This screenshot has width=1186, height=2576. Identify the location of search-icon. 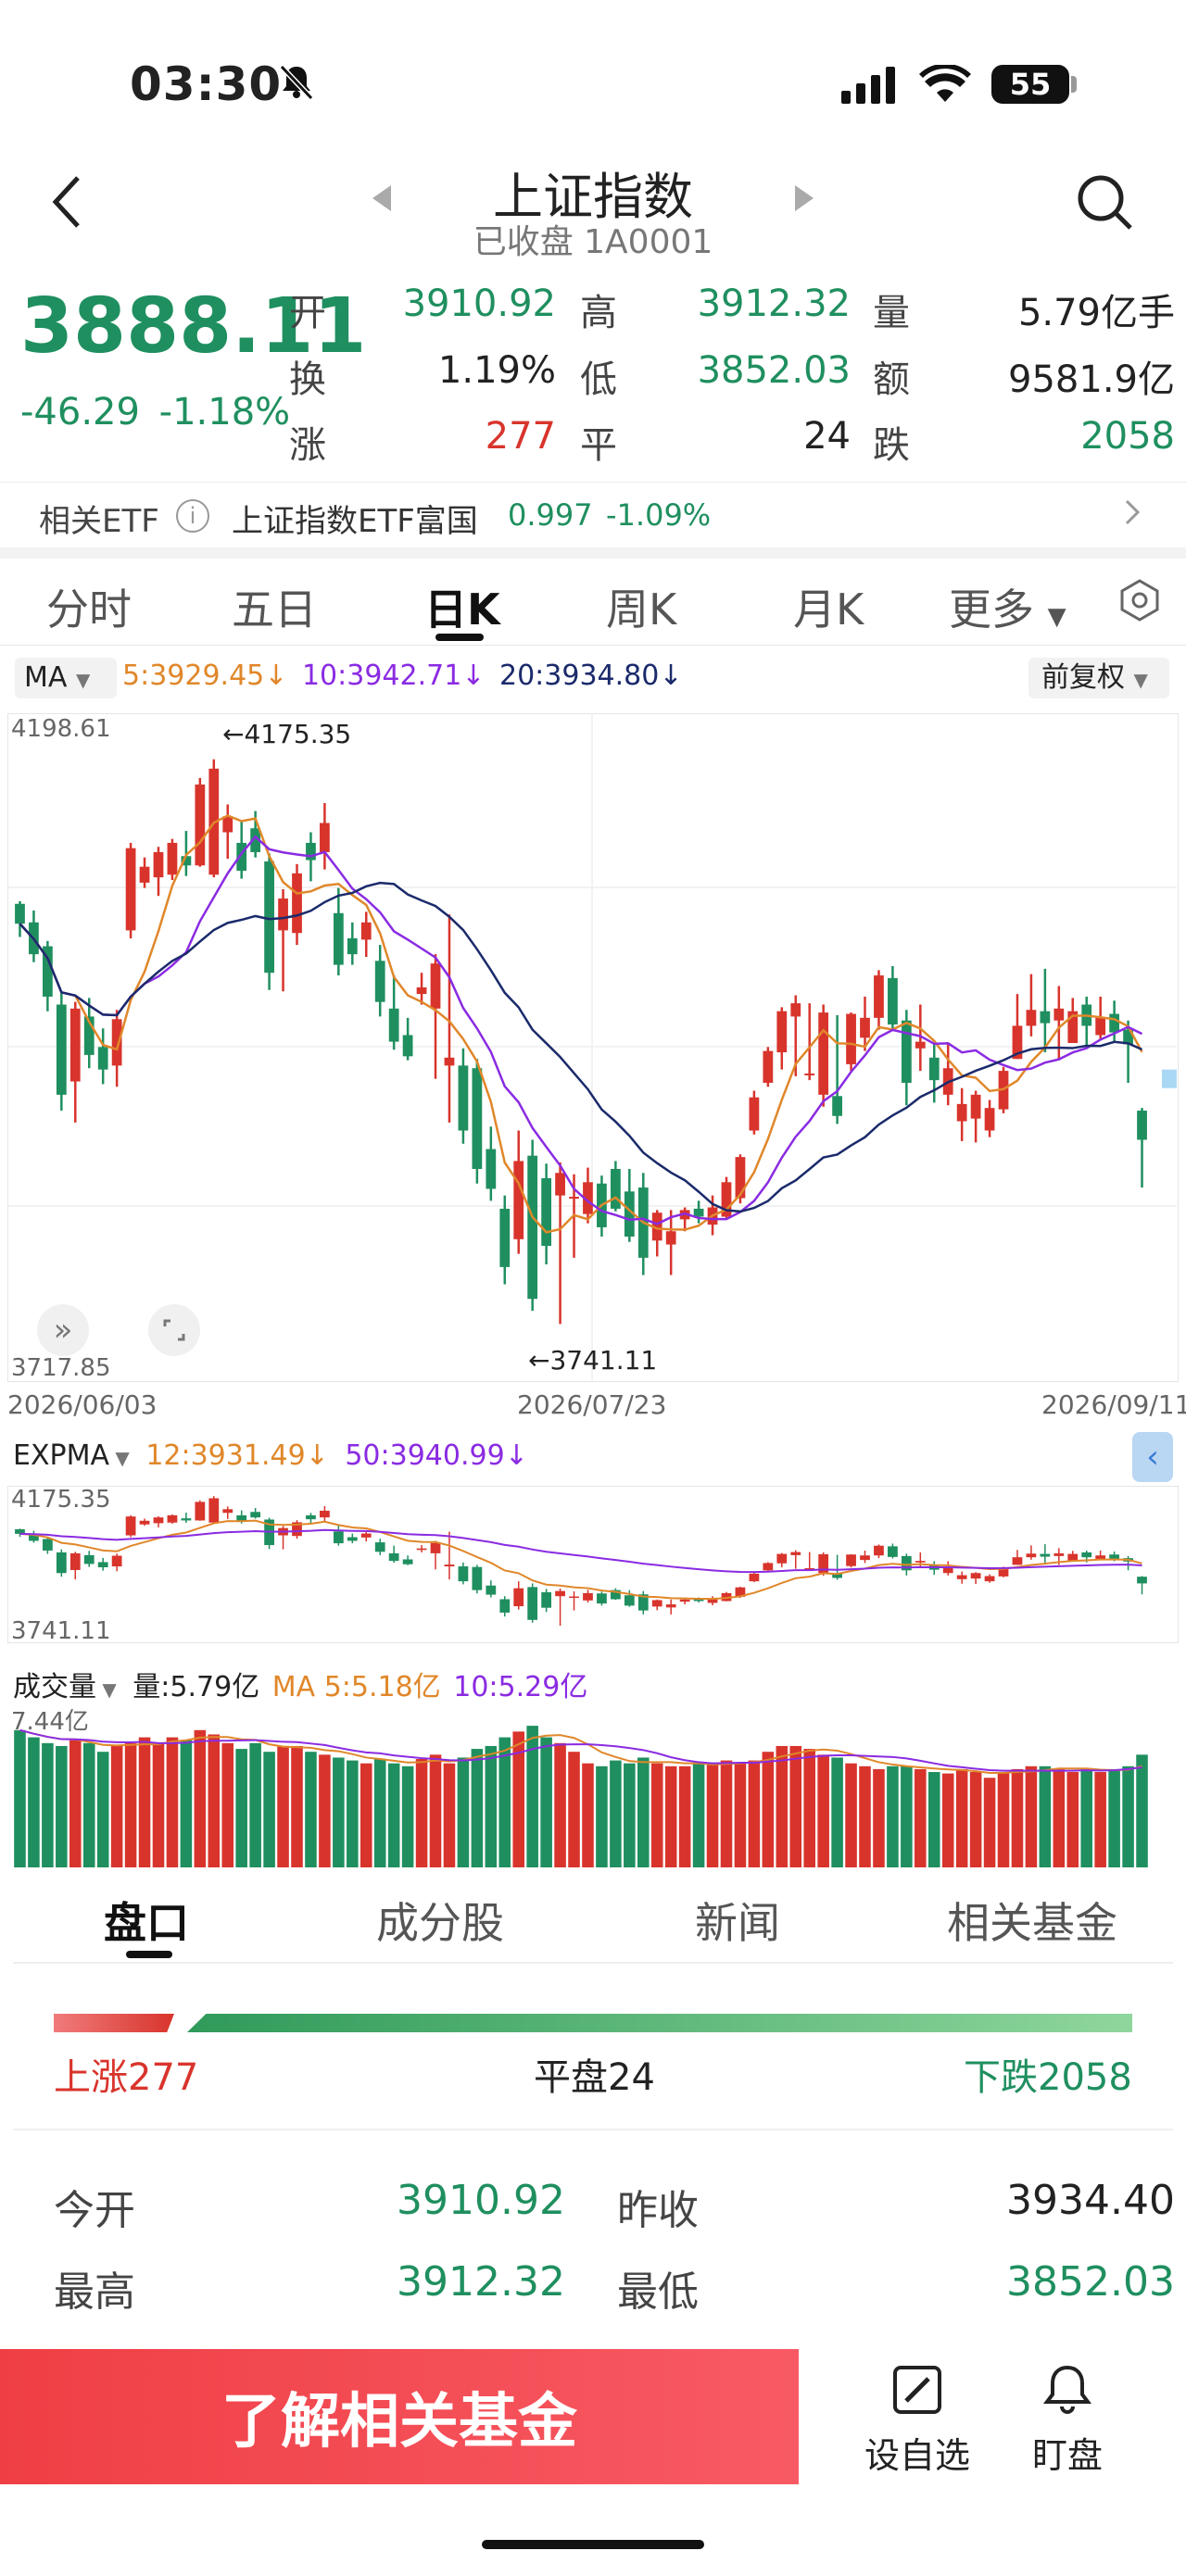
(1104, 203).